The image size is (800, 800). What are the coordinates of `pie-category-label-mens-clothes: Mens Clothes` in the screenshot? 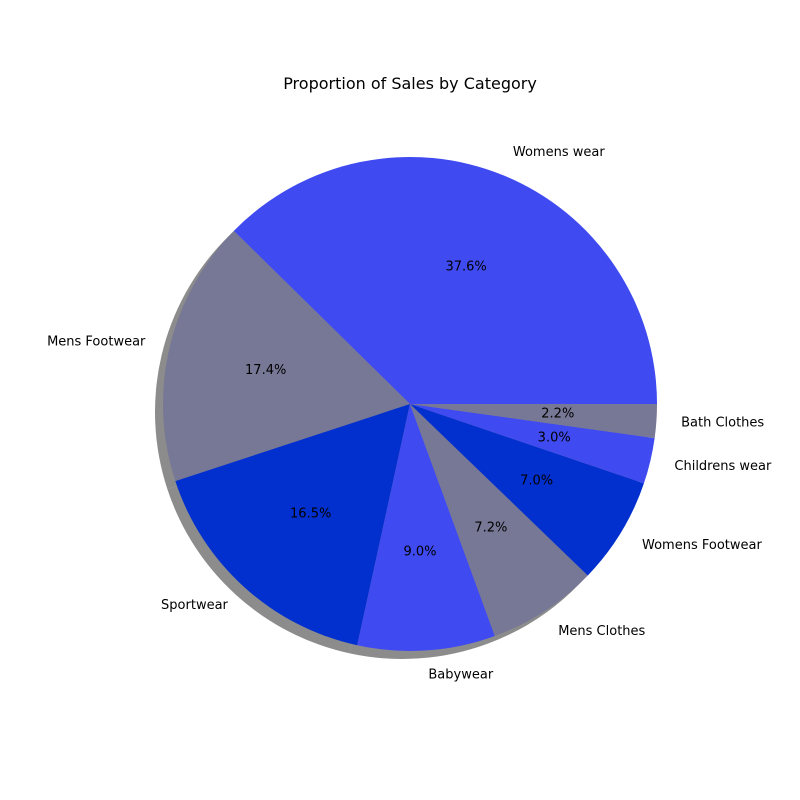 It's located at (601, 631).